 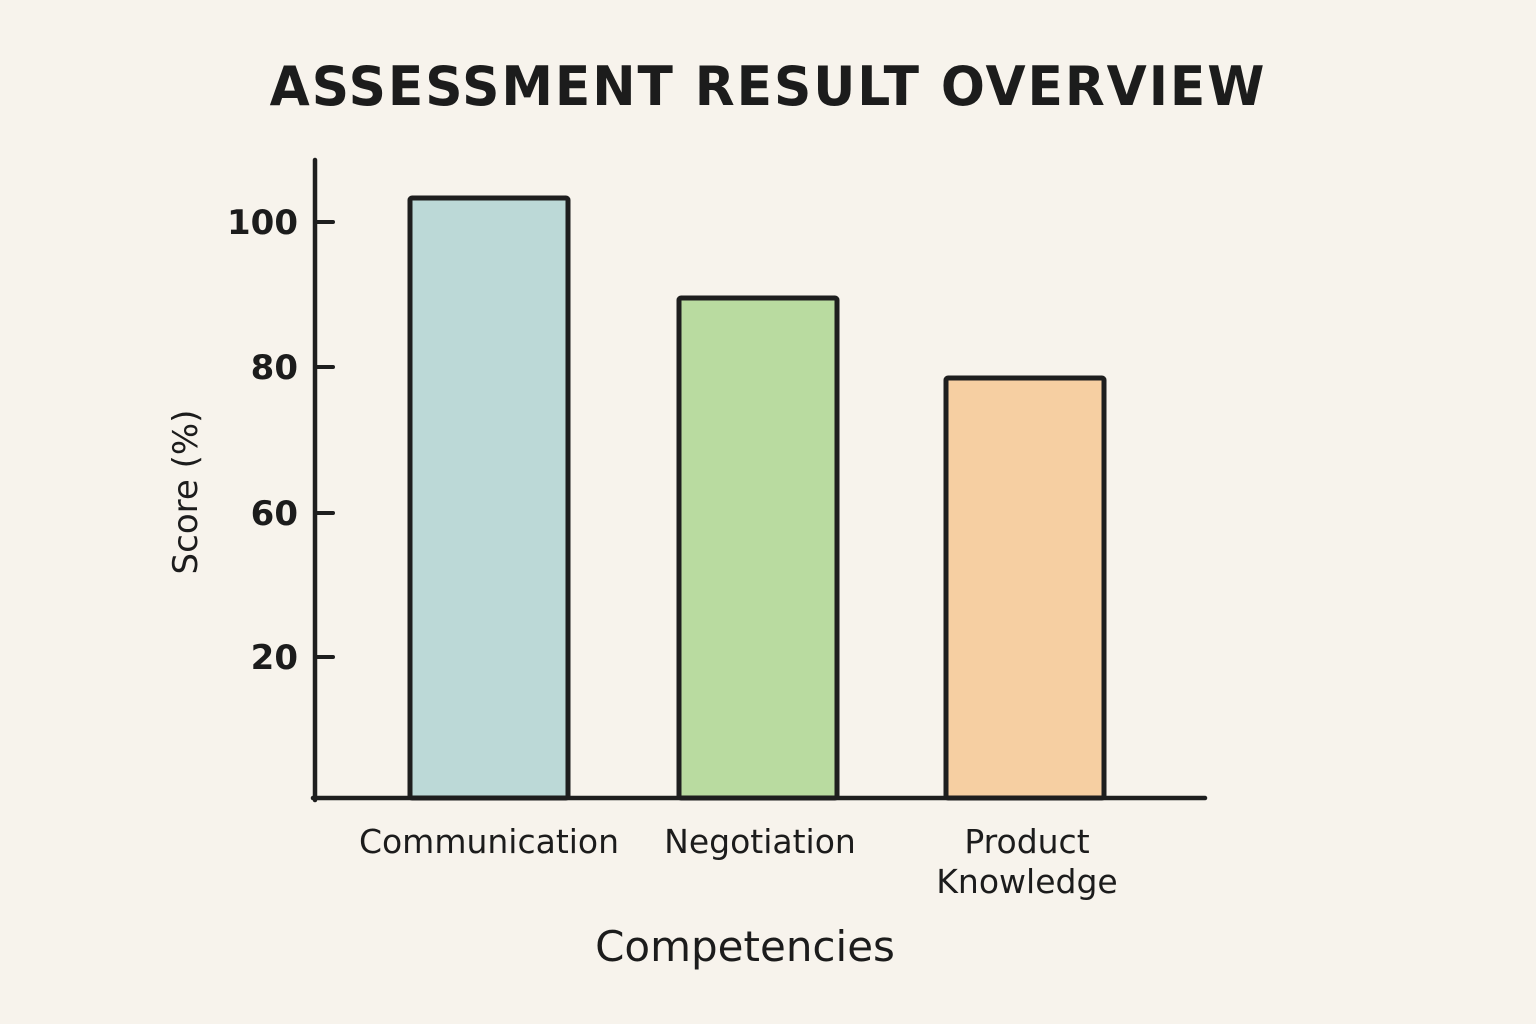 I want to click on y-tick-label: 100, so click(x=262, y=223).